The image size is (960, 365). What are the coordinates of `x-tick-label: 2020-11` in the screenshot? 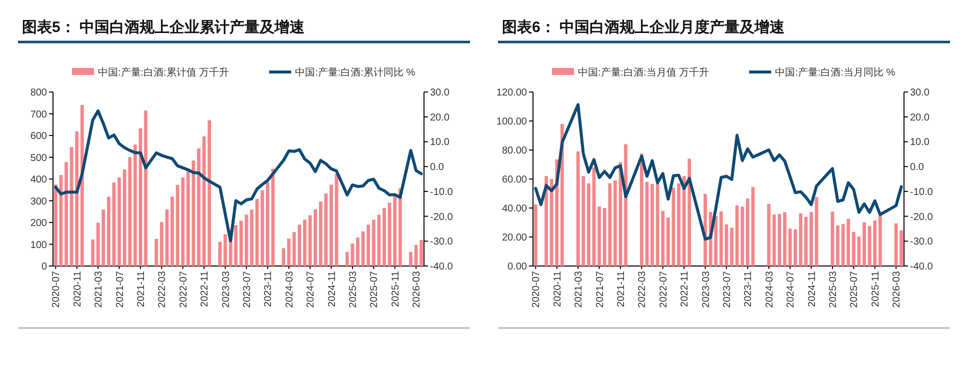 It's located at (558, 288).